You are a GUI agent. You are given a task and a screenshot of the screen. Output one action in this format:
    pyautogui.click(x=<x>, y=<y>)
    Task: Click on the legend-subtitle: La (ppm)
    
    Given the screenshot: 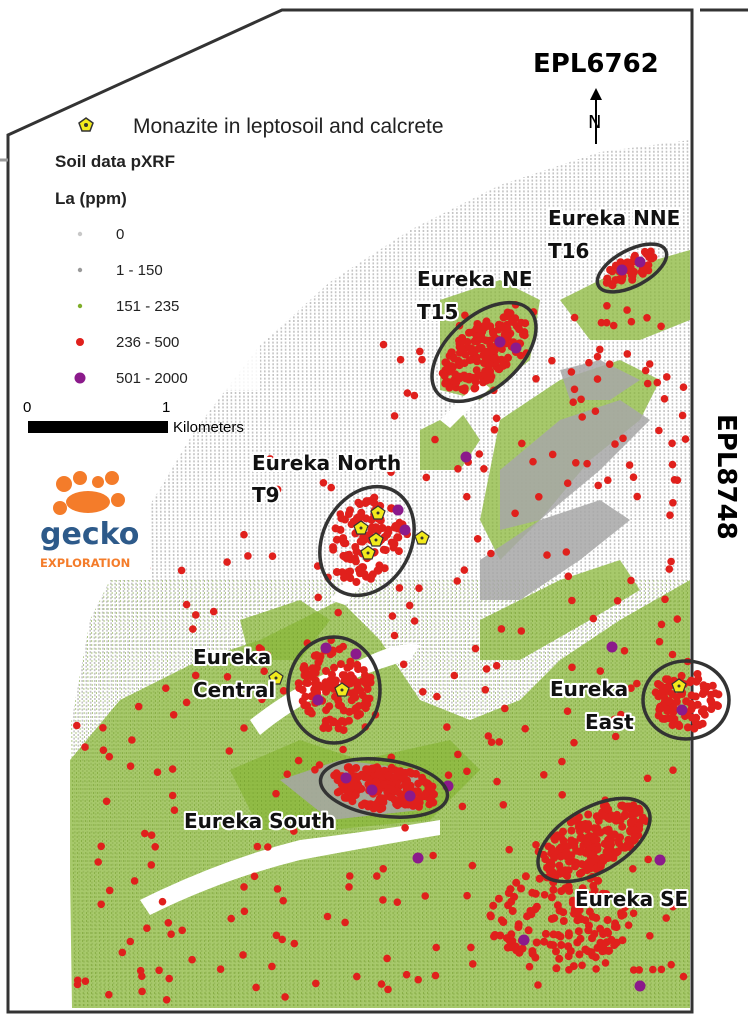 What is the action you would take?
    pyautogui.click(x=91, y=198)
    